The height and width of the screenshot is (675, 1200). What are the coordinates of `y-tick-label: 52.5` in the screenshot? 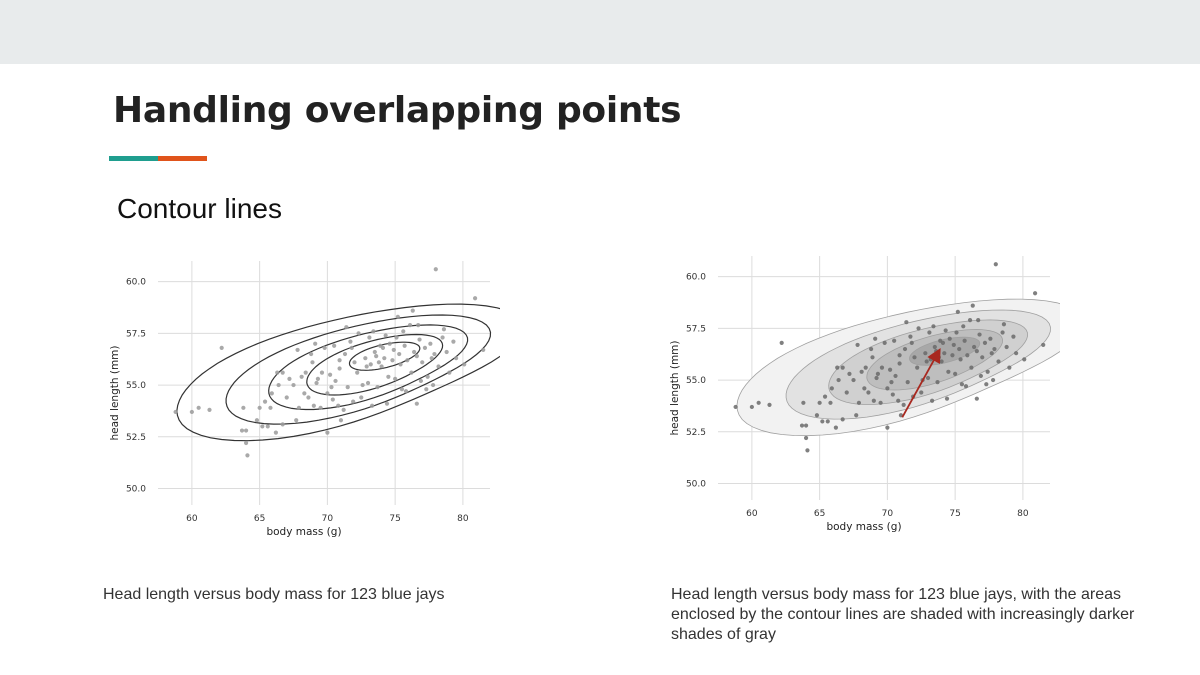 It's located at (136, 438).